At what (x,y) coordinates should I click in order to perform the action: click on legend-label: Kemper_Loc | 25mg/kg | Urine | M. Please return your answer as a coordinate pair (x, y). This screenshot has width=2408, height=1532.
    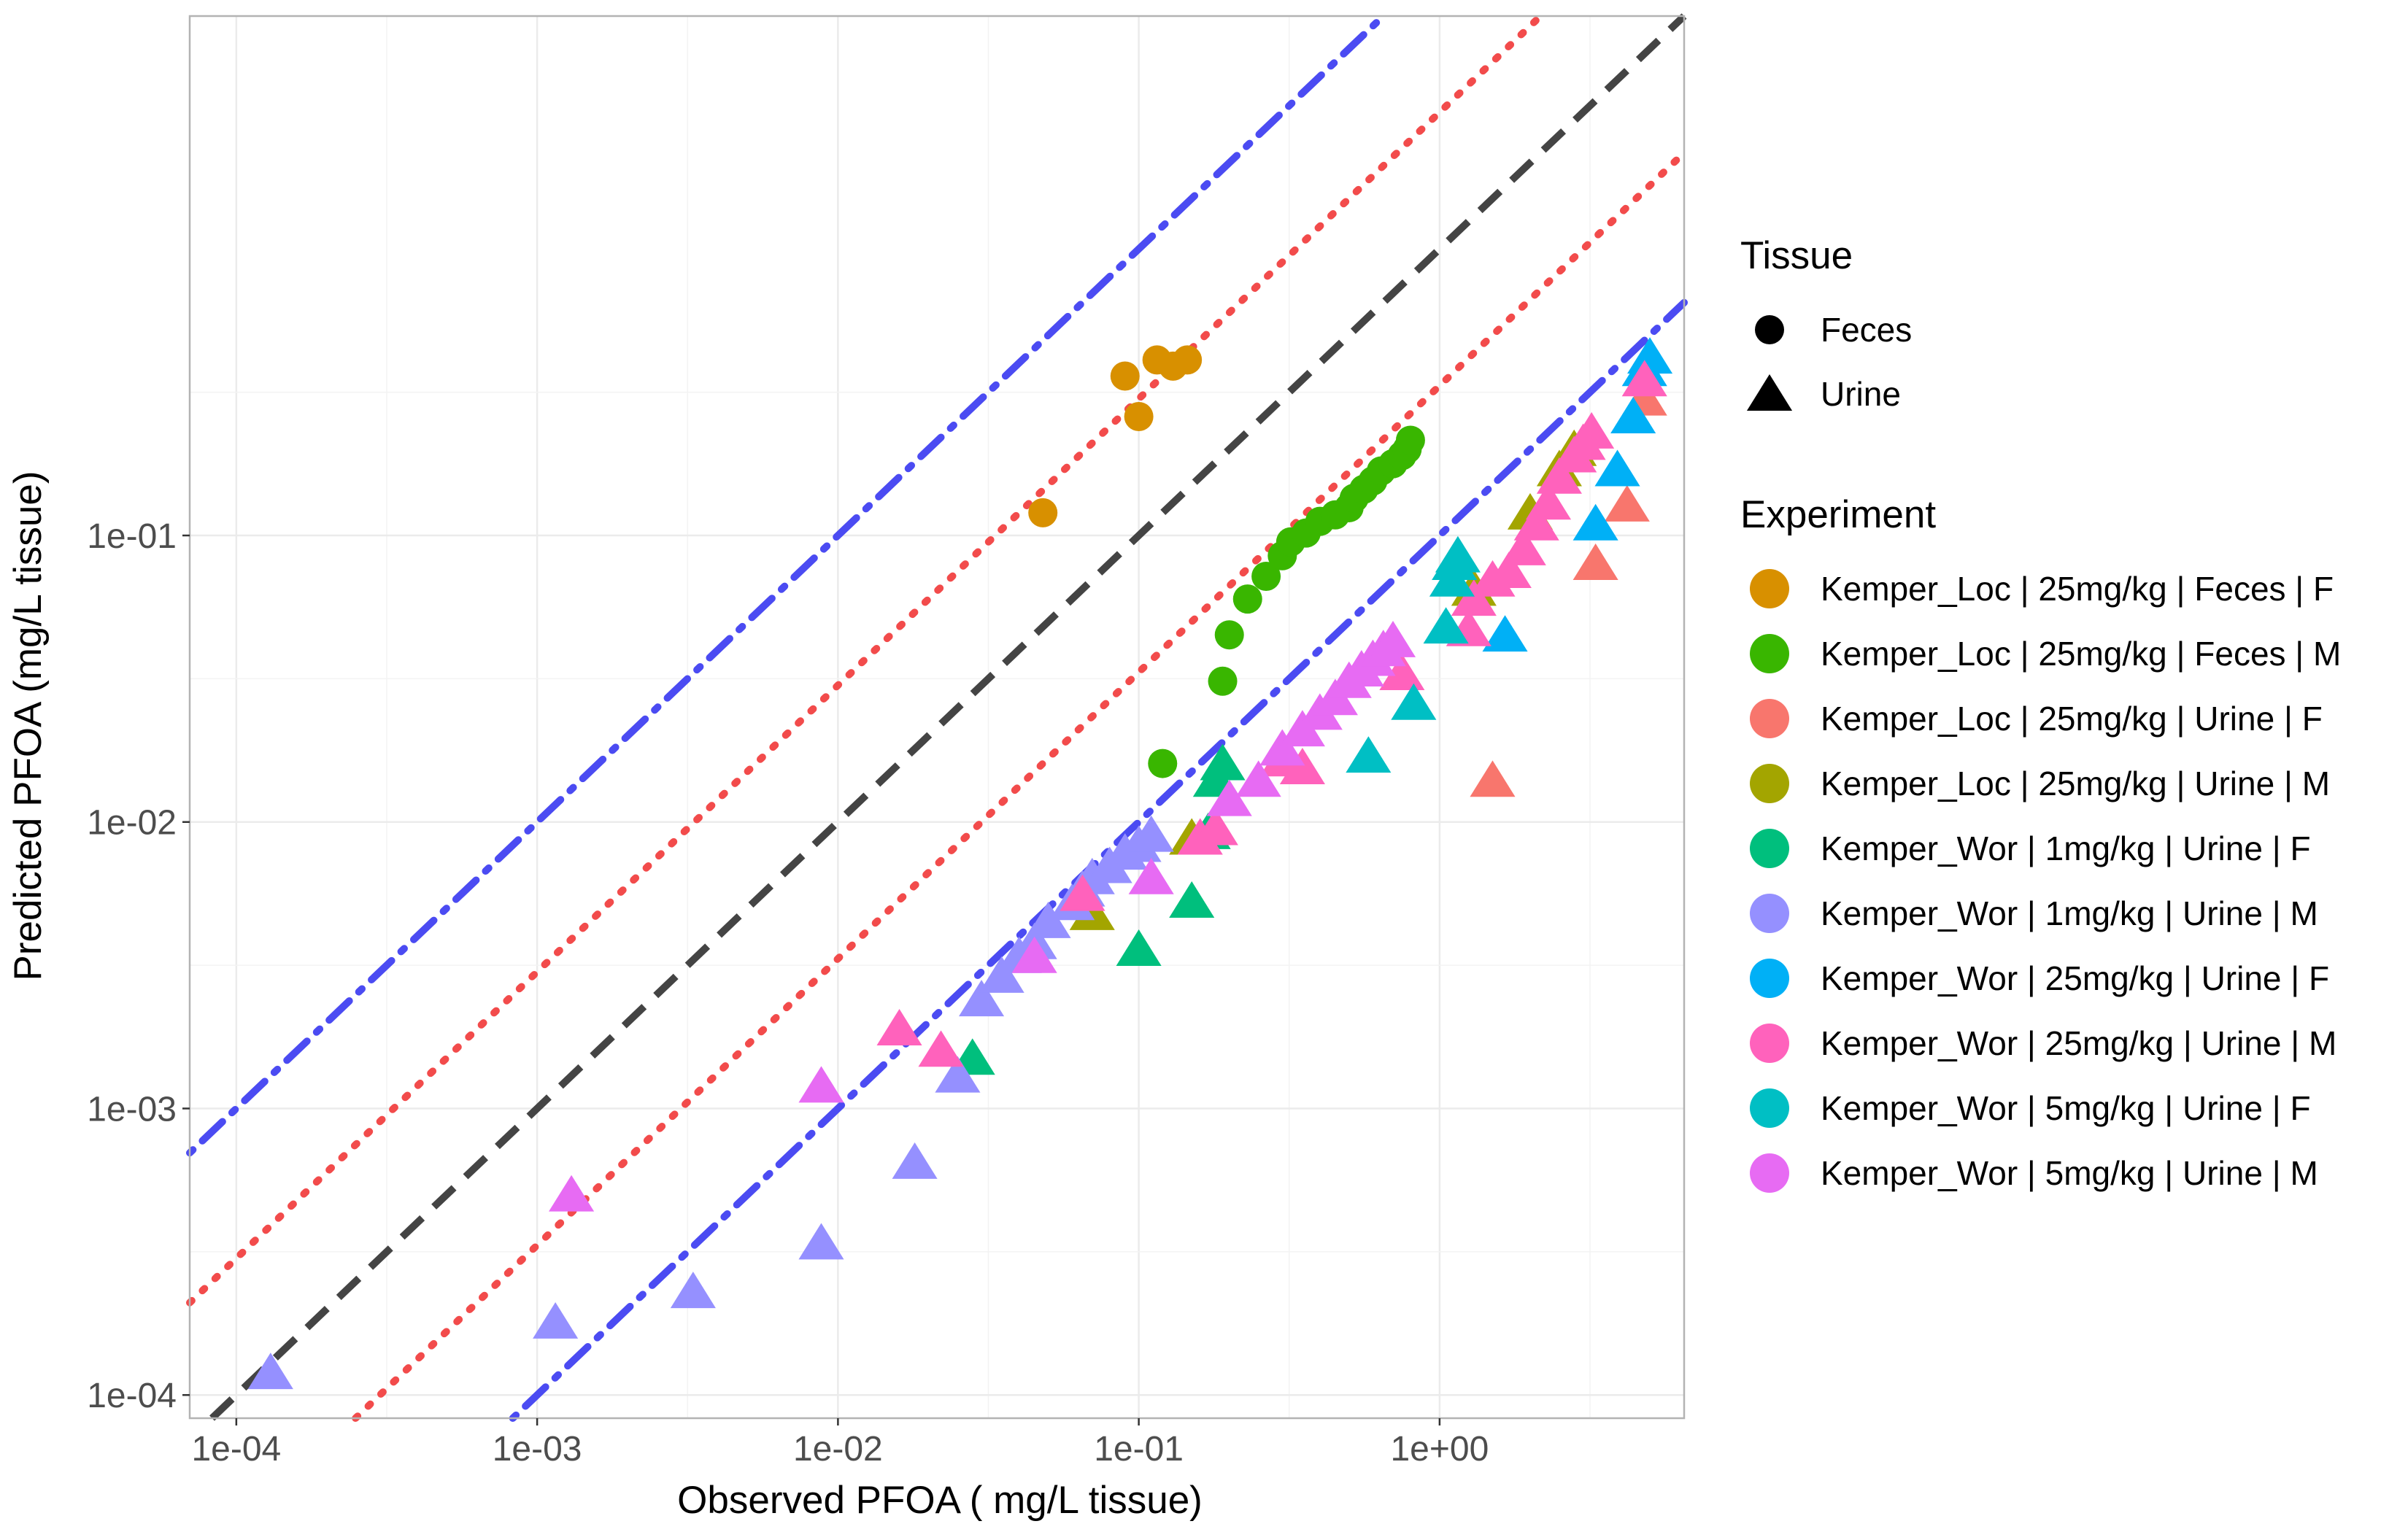
    Looking at the image, I should click on (2075, 783).